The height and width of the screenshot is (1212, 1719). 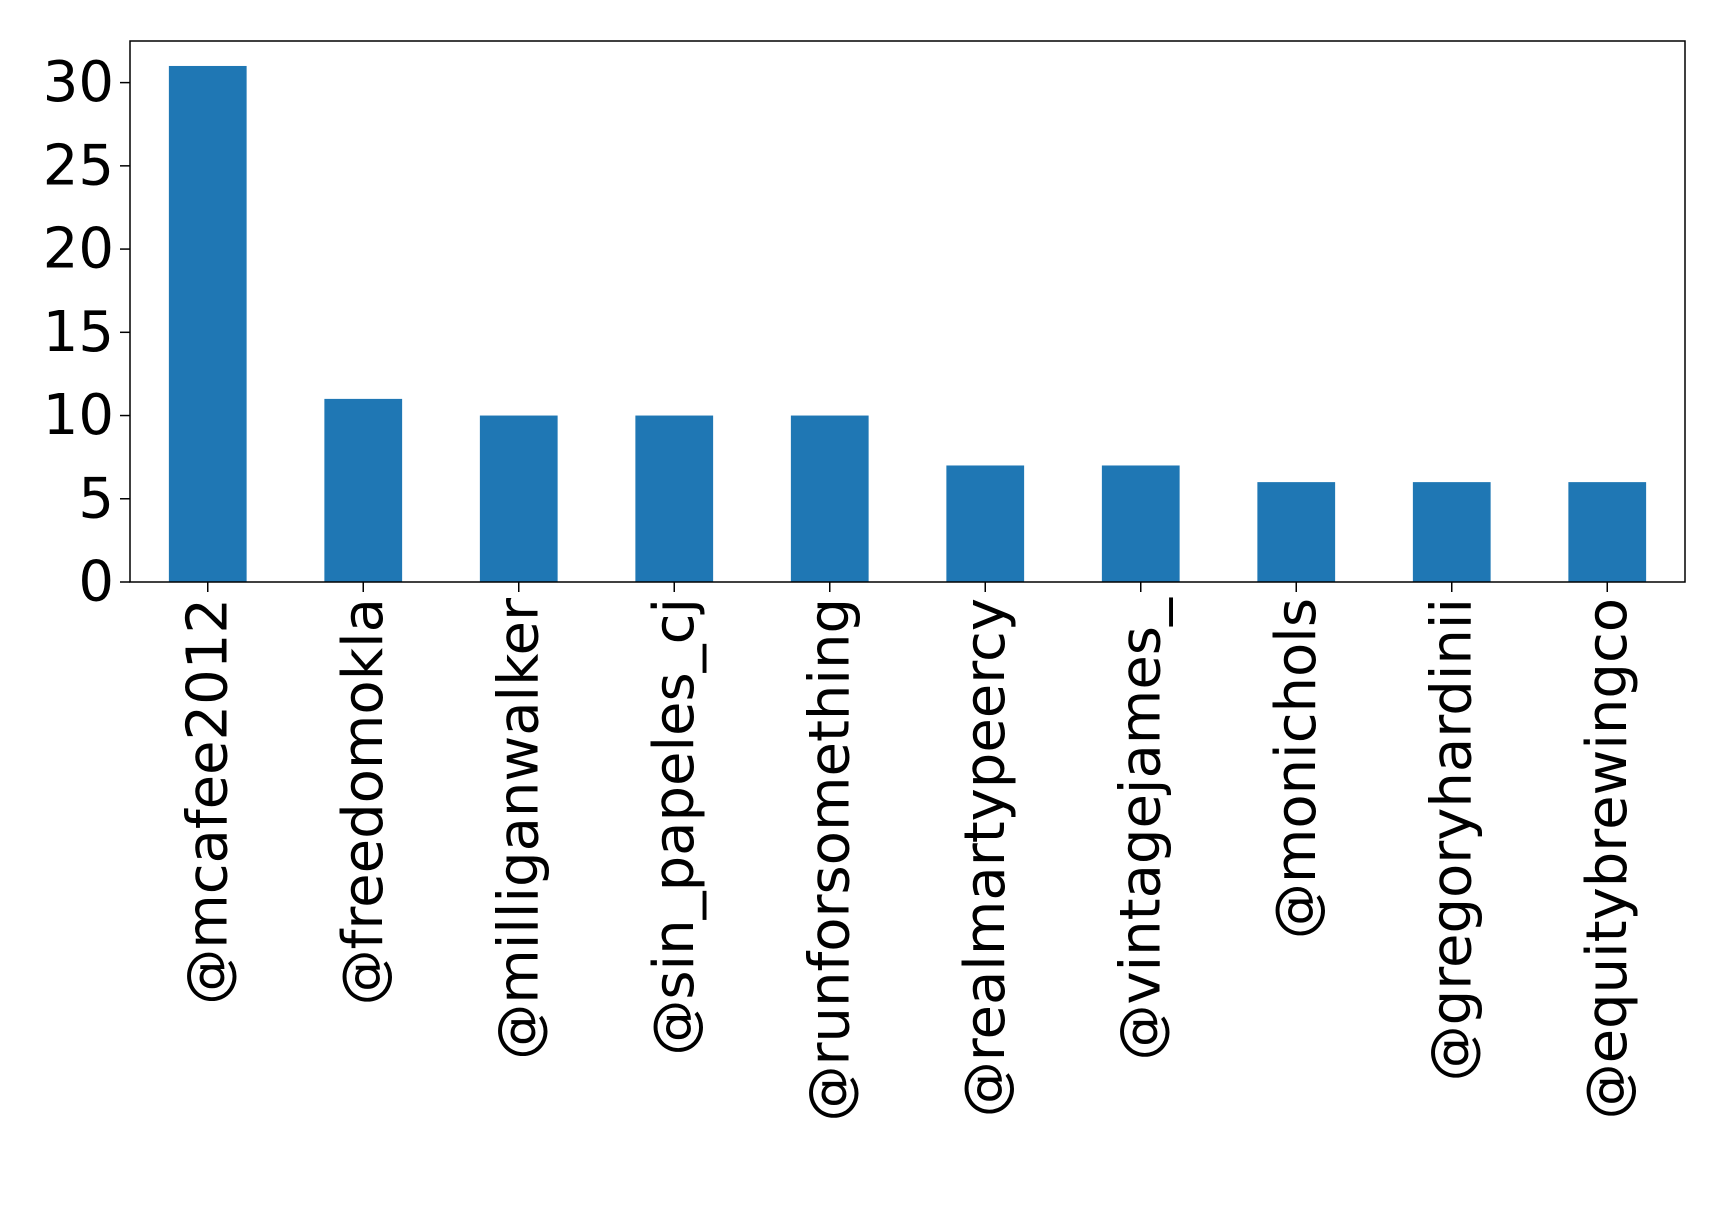 I want to click on y-tick-label: 15, so click(x=78, y=332).